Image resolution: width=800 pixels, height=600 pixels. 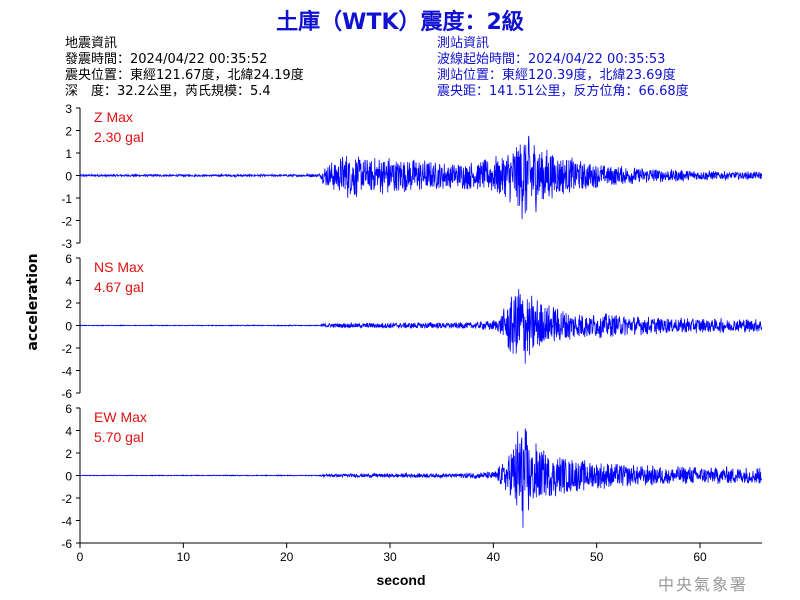 I want to click on chart-title: 土庫（WTK）震度：2級, so click(x=400, y=22).